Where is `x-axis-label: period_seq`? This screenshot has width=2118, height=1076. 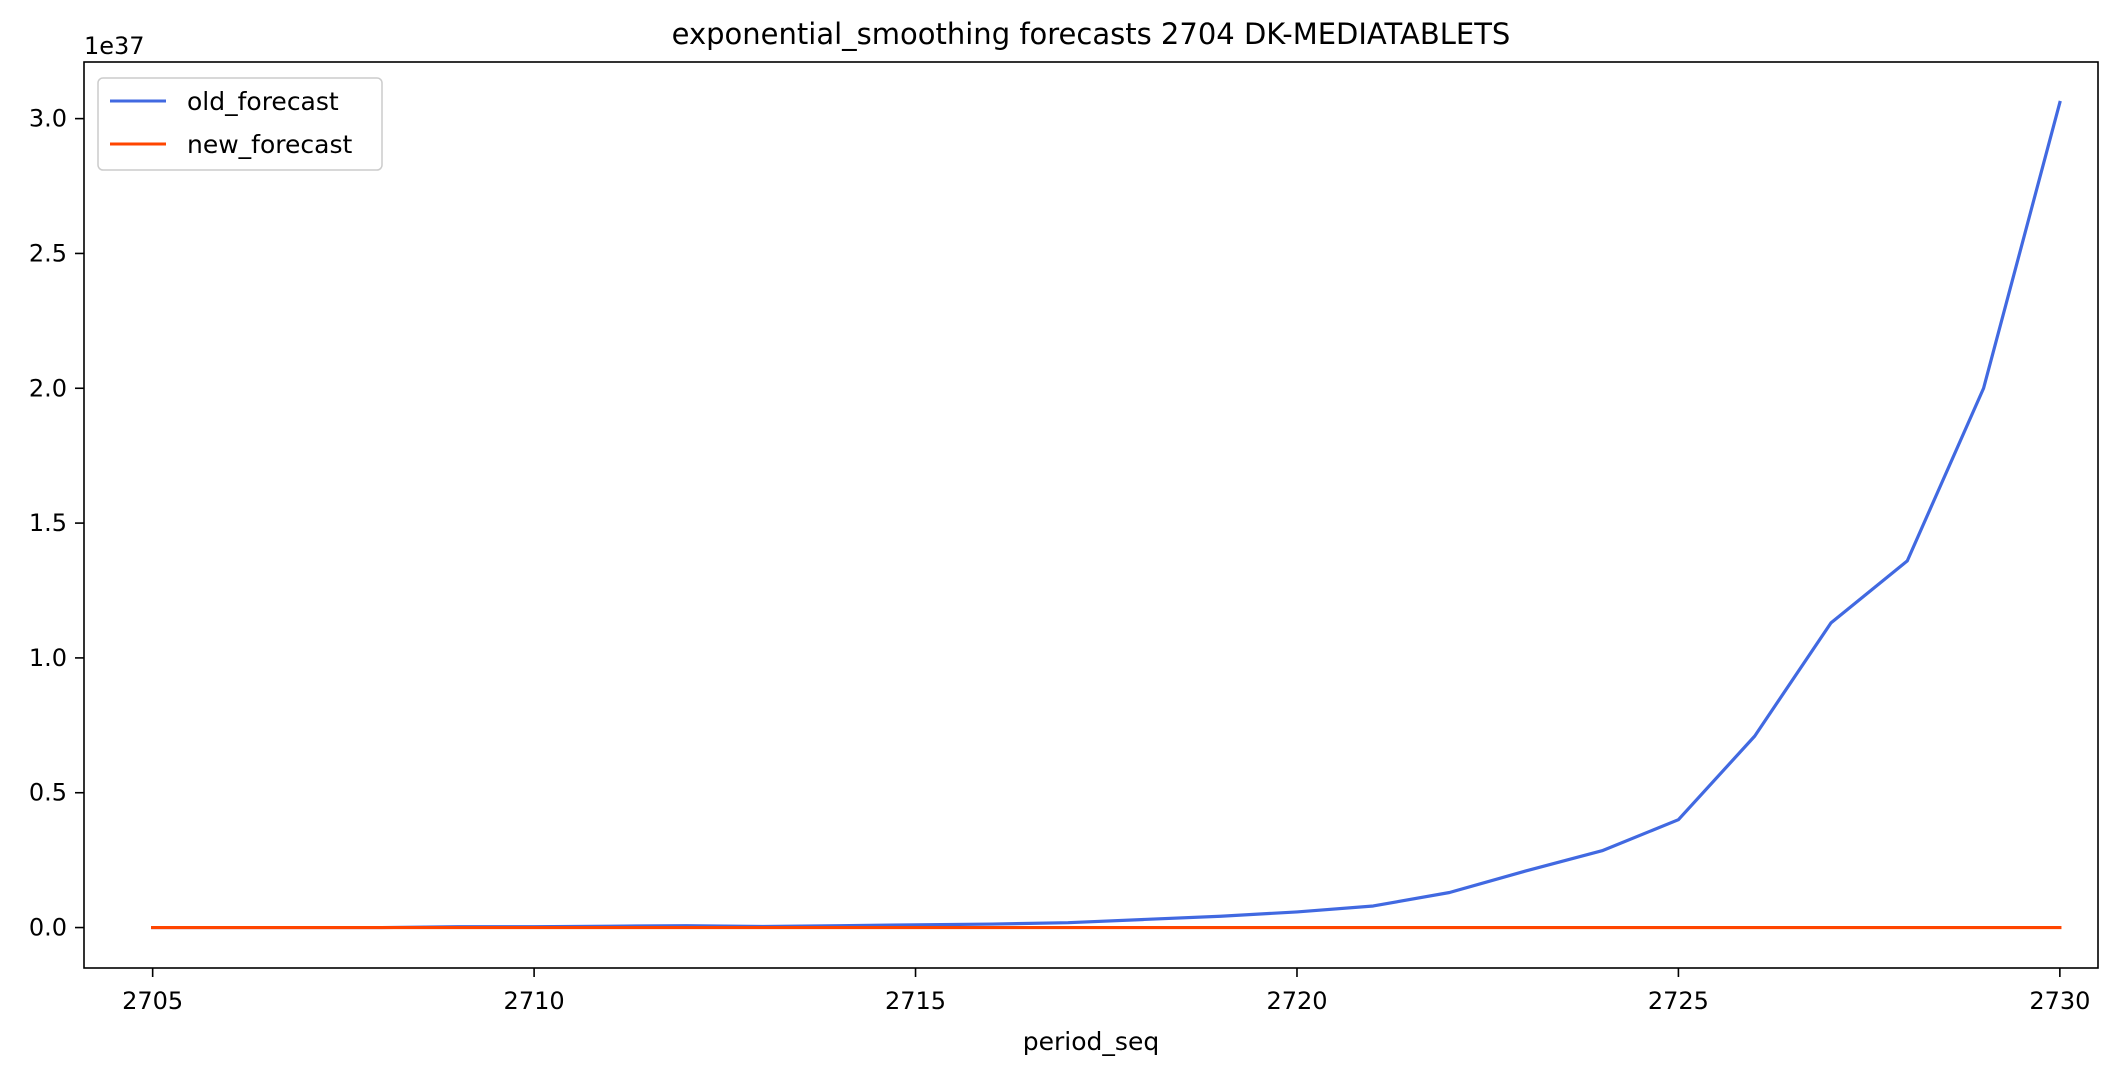 x-axis-label: period_seq is located at coordinates (1091, 1041).